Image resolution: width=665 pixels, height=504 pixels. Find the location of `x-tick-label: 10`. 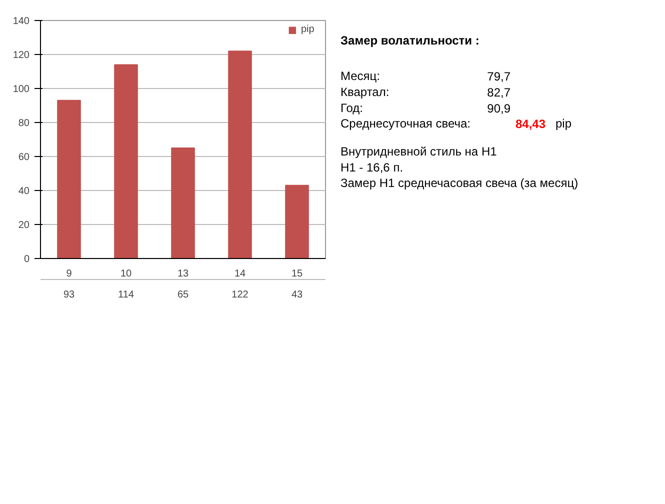

x-tick-label: 10 is located at coordinates (126, 274).